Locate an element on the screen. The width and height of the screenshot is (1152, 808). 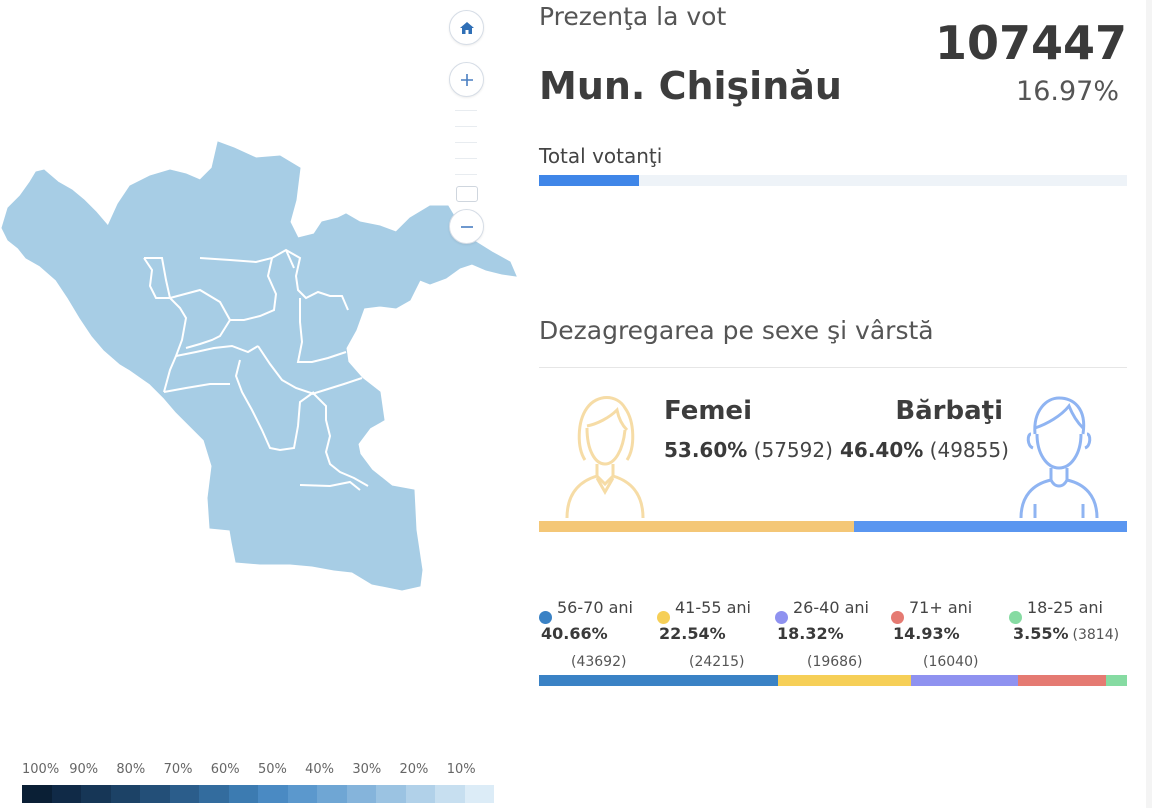
age-group-count: (3814) is located at coordinates (1096, 635).